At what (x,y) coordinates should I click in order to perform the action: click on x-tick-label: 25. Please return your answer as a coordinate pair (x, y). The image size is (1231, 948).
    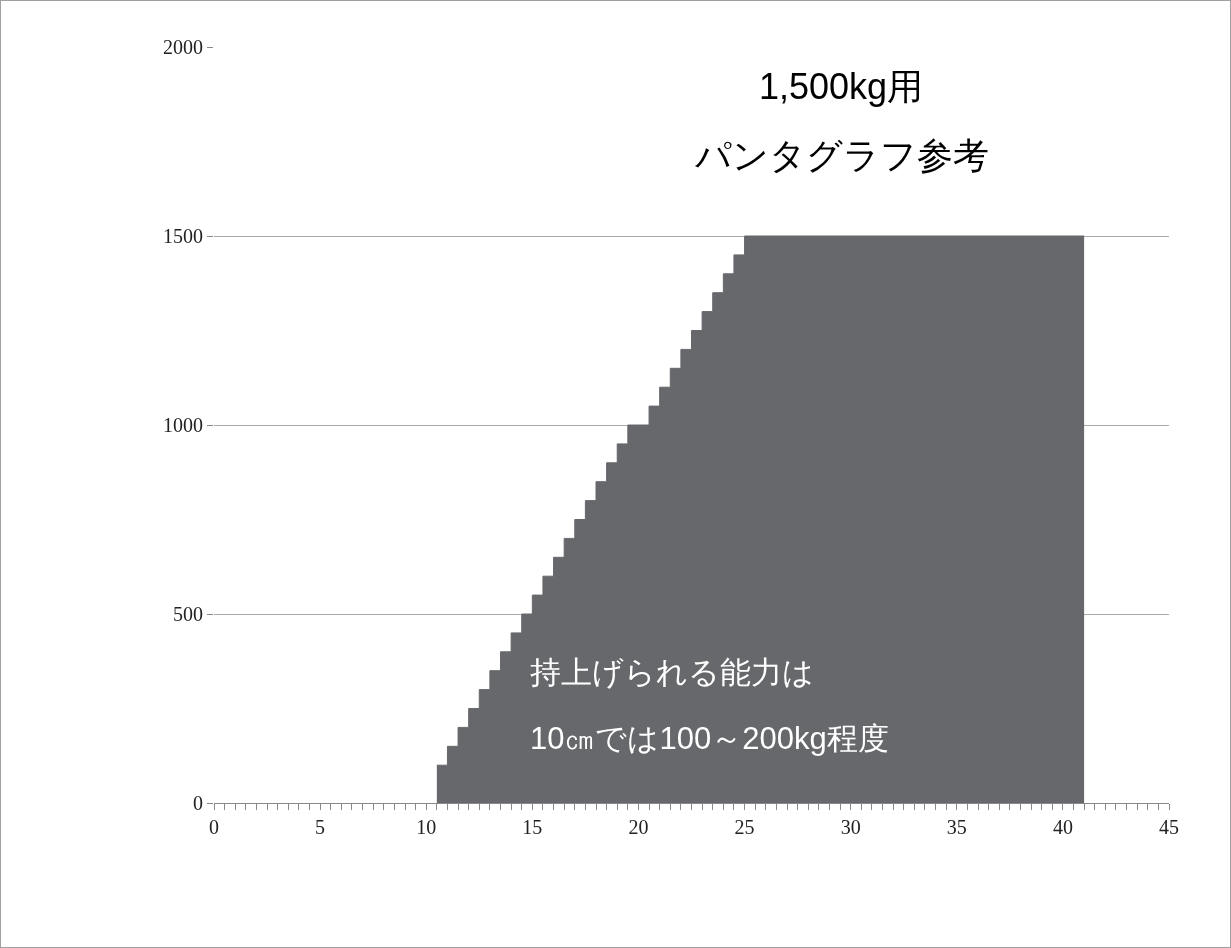
    Looking at the image, I should click on (744, 827).